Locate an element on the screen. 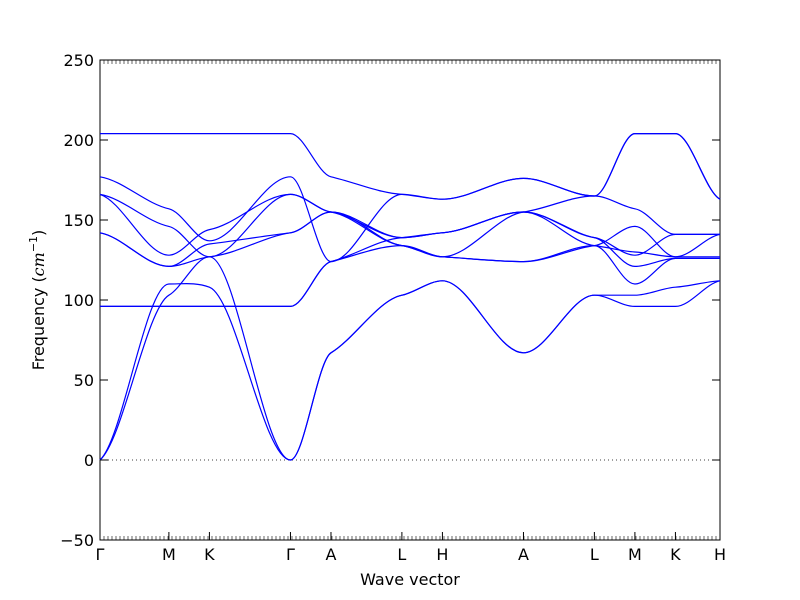 The image size is (800, 600). x-tick-label-2: M is located at coordinates (169, 554).